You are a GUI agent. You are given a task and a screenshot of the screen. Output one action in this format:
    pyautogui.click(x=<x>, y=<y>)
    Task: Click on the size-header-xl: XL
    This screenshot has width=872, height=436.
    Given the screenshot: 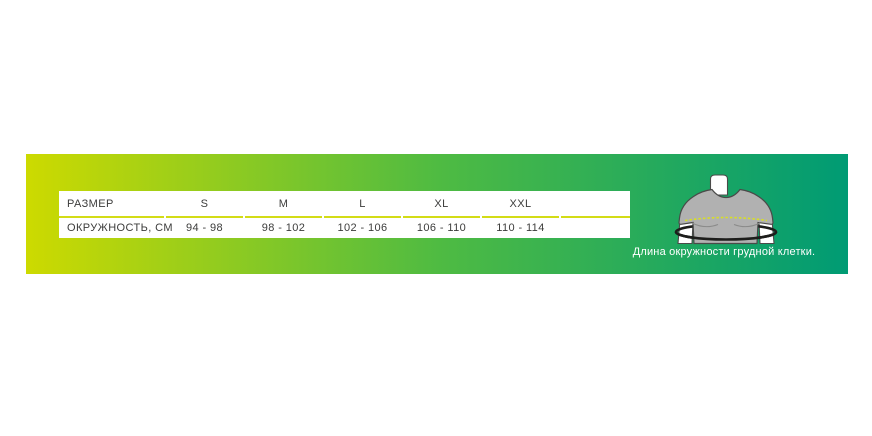 What is the action you would take?
    pyautogui.click(x=441, y=203)
    